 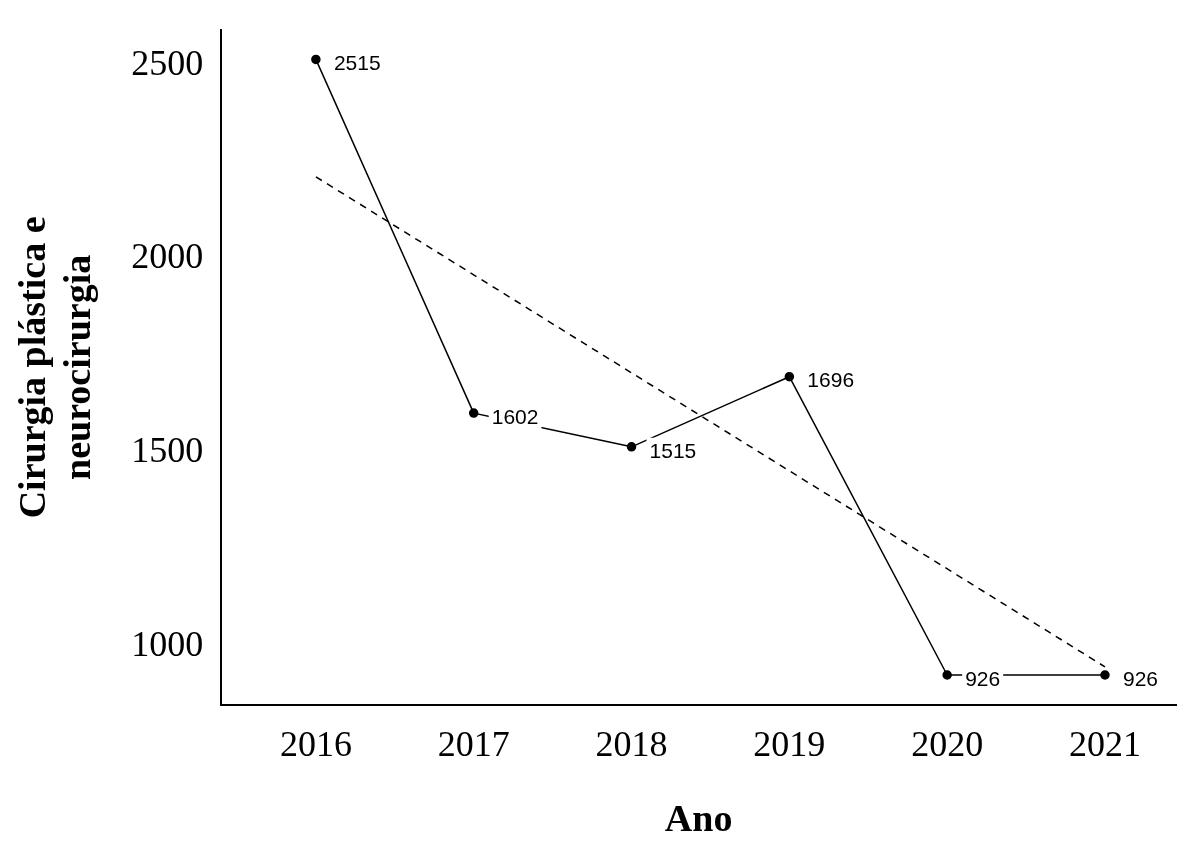 What do you see at coordinates (357, 63) in the screenshot?
I see `data-label: 2515` at bounding box center [357, 63].